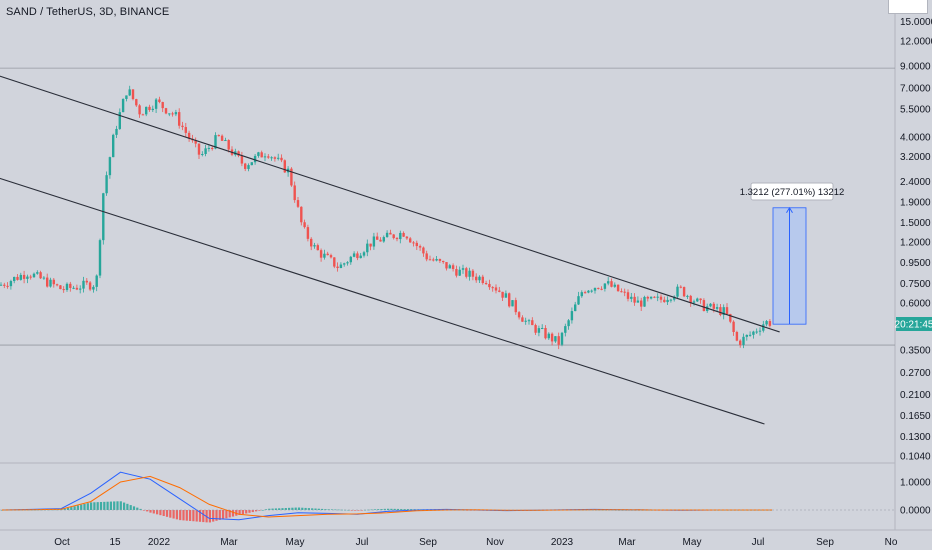 The height and width of the screenshot is (550, 932). I want to click on price-tick-9: 1.9000, so click(915, 203).